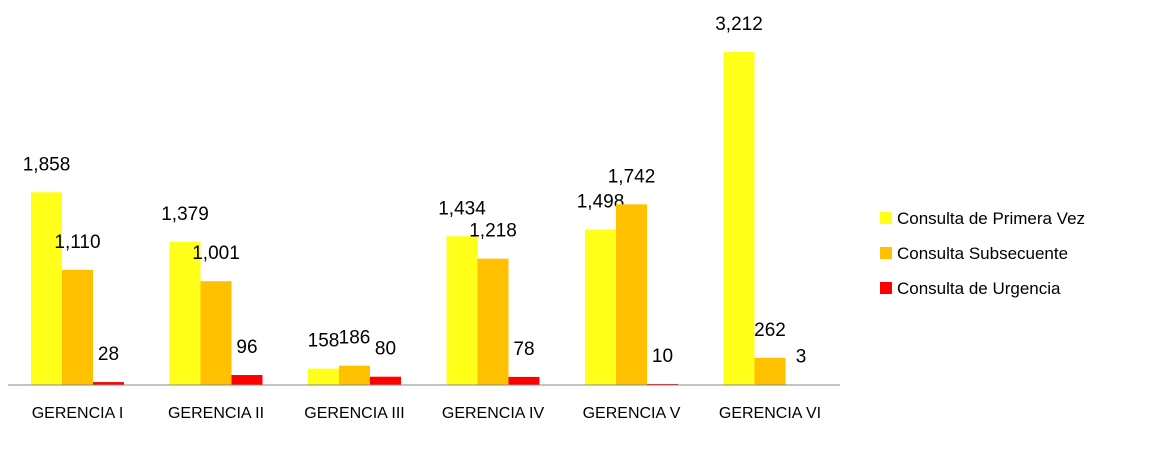 This screenshot has width=1174, height=463. Describe the element at coordinates (354, 413) in the screenshot. I see `x-tick-label: GERENCIA III` at that location.